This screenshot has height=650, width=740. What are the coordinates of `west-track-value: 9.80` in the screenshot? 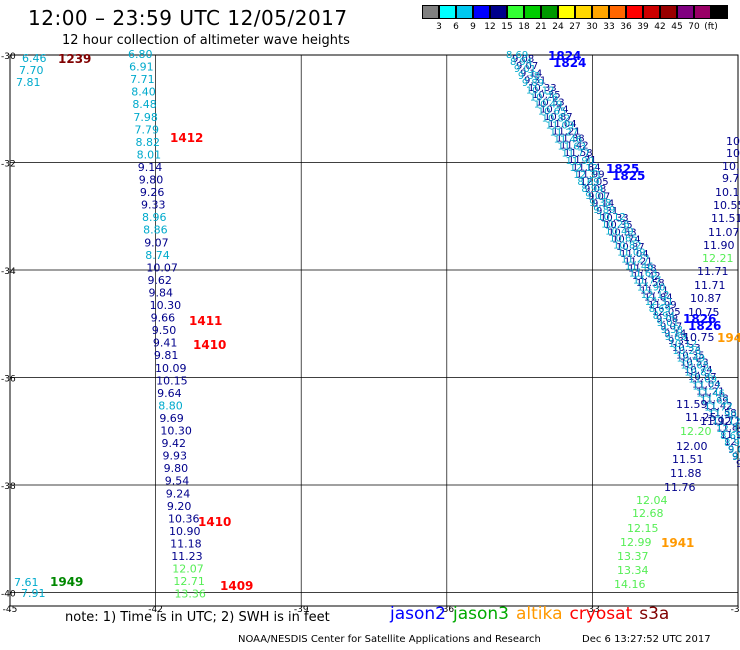 It's located at (151, 180).